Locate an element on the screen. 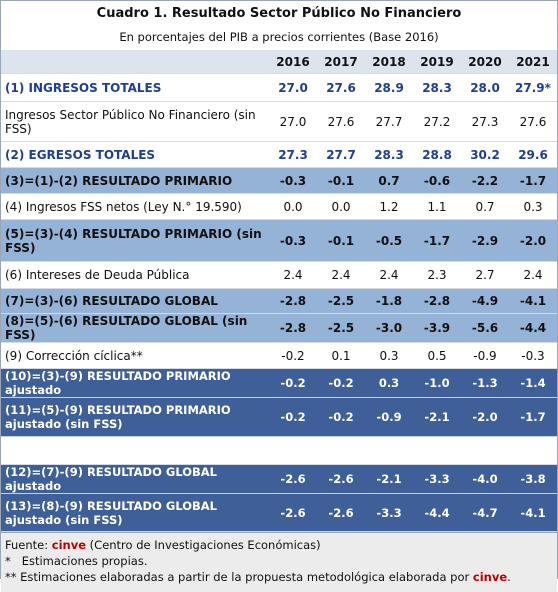 The height and width of the screenshot is (592, 558). cell: 28.8 is located at coordinates (437, 154).